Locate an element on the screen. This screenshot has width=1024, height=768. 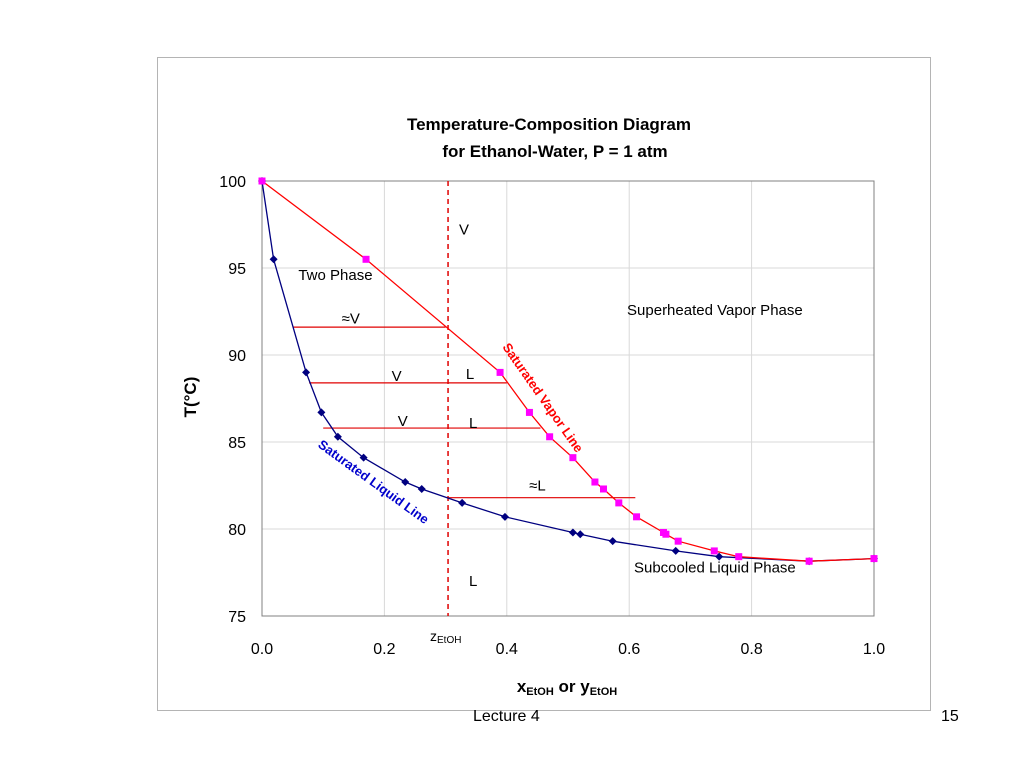
y-tick-label-100: 100 is located at coordinates (232, 182).